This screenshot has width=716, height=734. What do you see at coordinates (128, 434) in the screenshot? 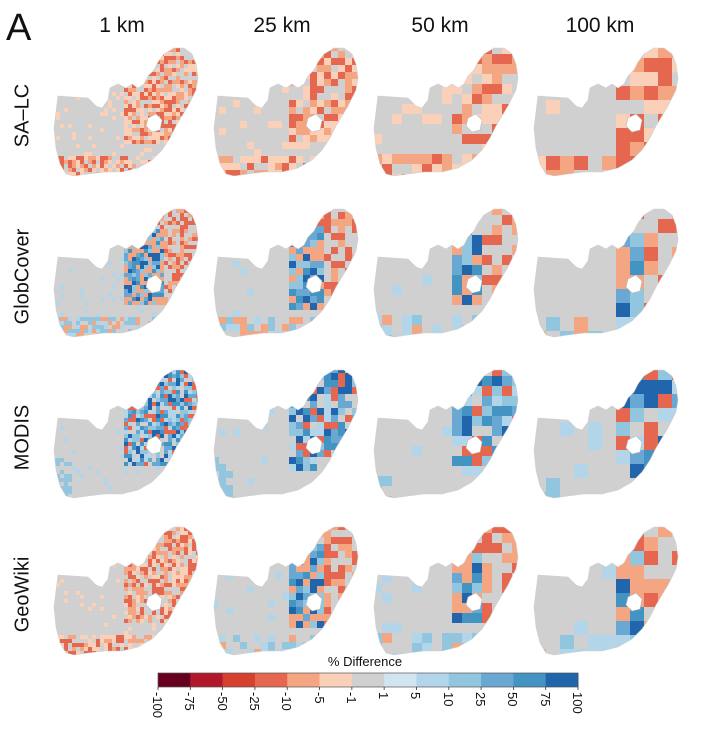
I see `map-panel` at bounding box center [128, 434].